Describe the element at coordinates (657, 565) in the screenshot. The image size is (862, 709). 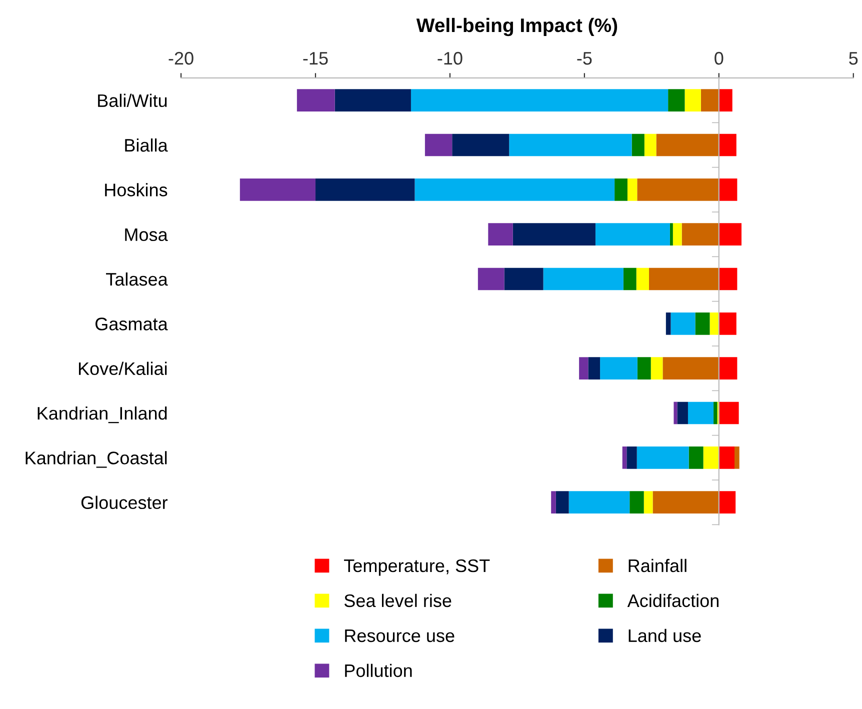
I see `legend-label: Rainfall` at that location.